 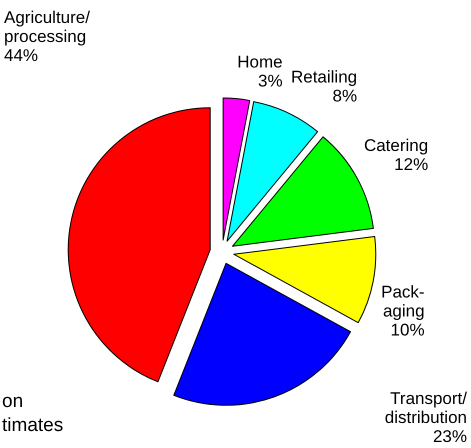 What do you see at coordinates (270, 81) in the screenshot?
I see `data-label: 3%` at bounding box center [270, 81].